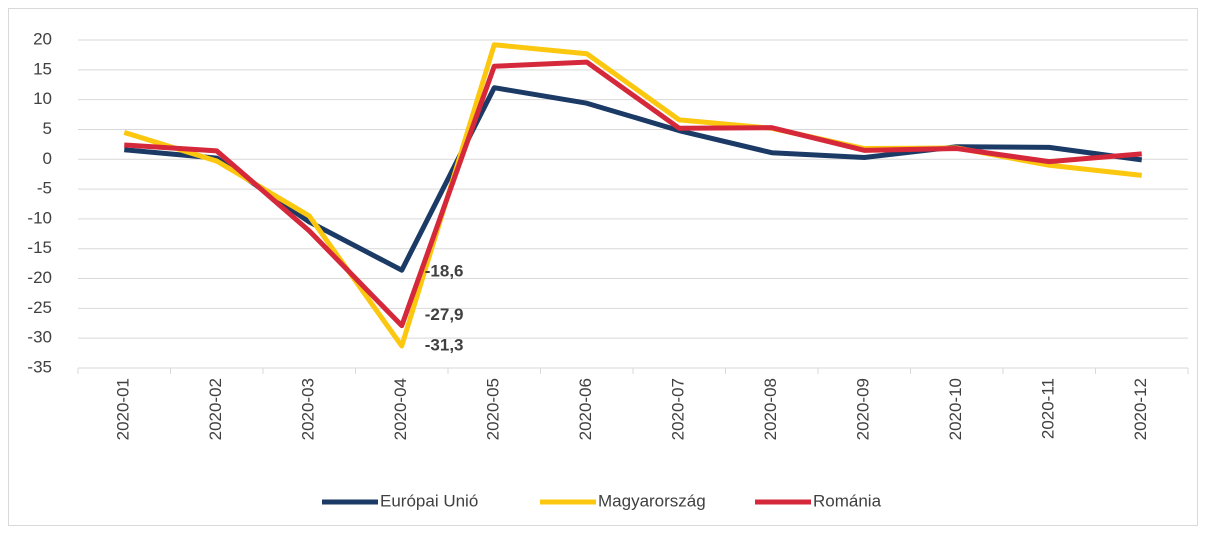 The image size is (1206, 539). What do you see at coordinates (652, 500) in the screenshot?
I see `legend-label: Magyarország` at bounding box center [652, 500].